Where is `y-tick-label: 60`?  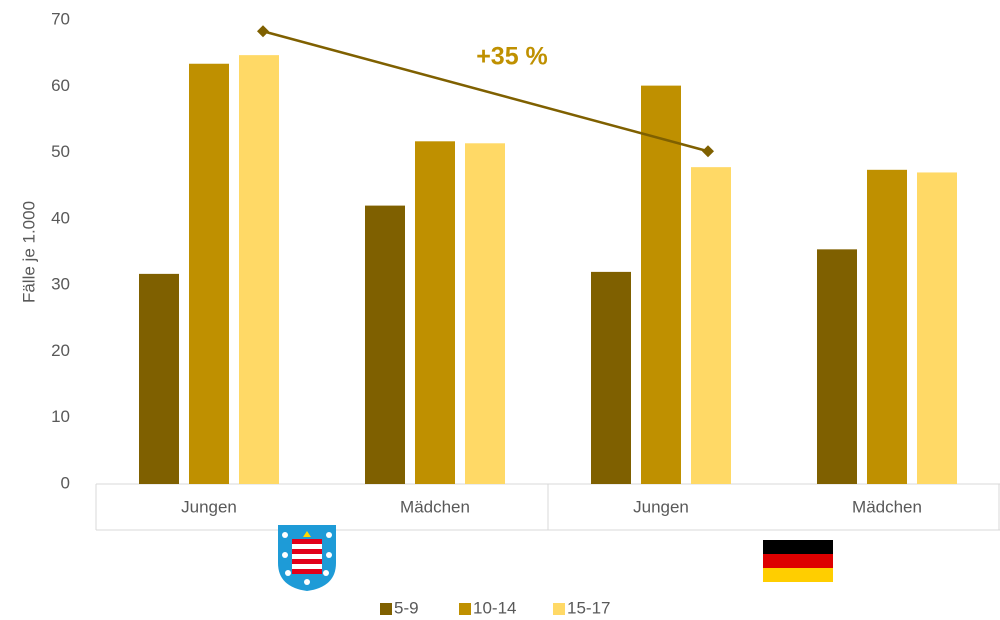
y-tick-label: 60 is located at coordinates (60, 85).